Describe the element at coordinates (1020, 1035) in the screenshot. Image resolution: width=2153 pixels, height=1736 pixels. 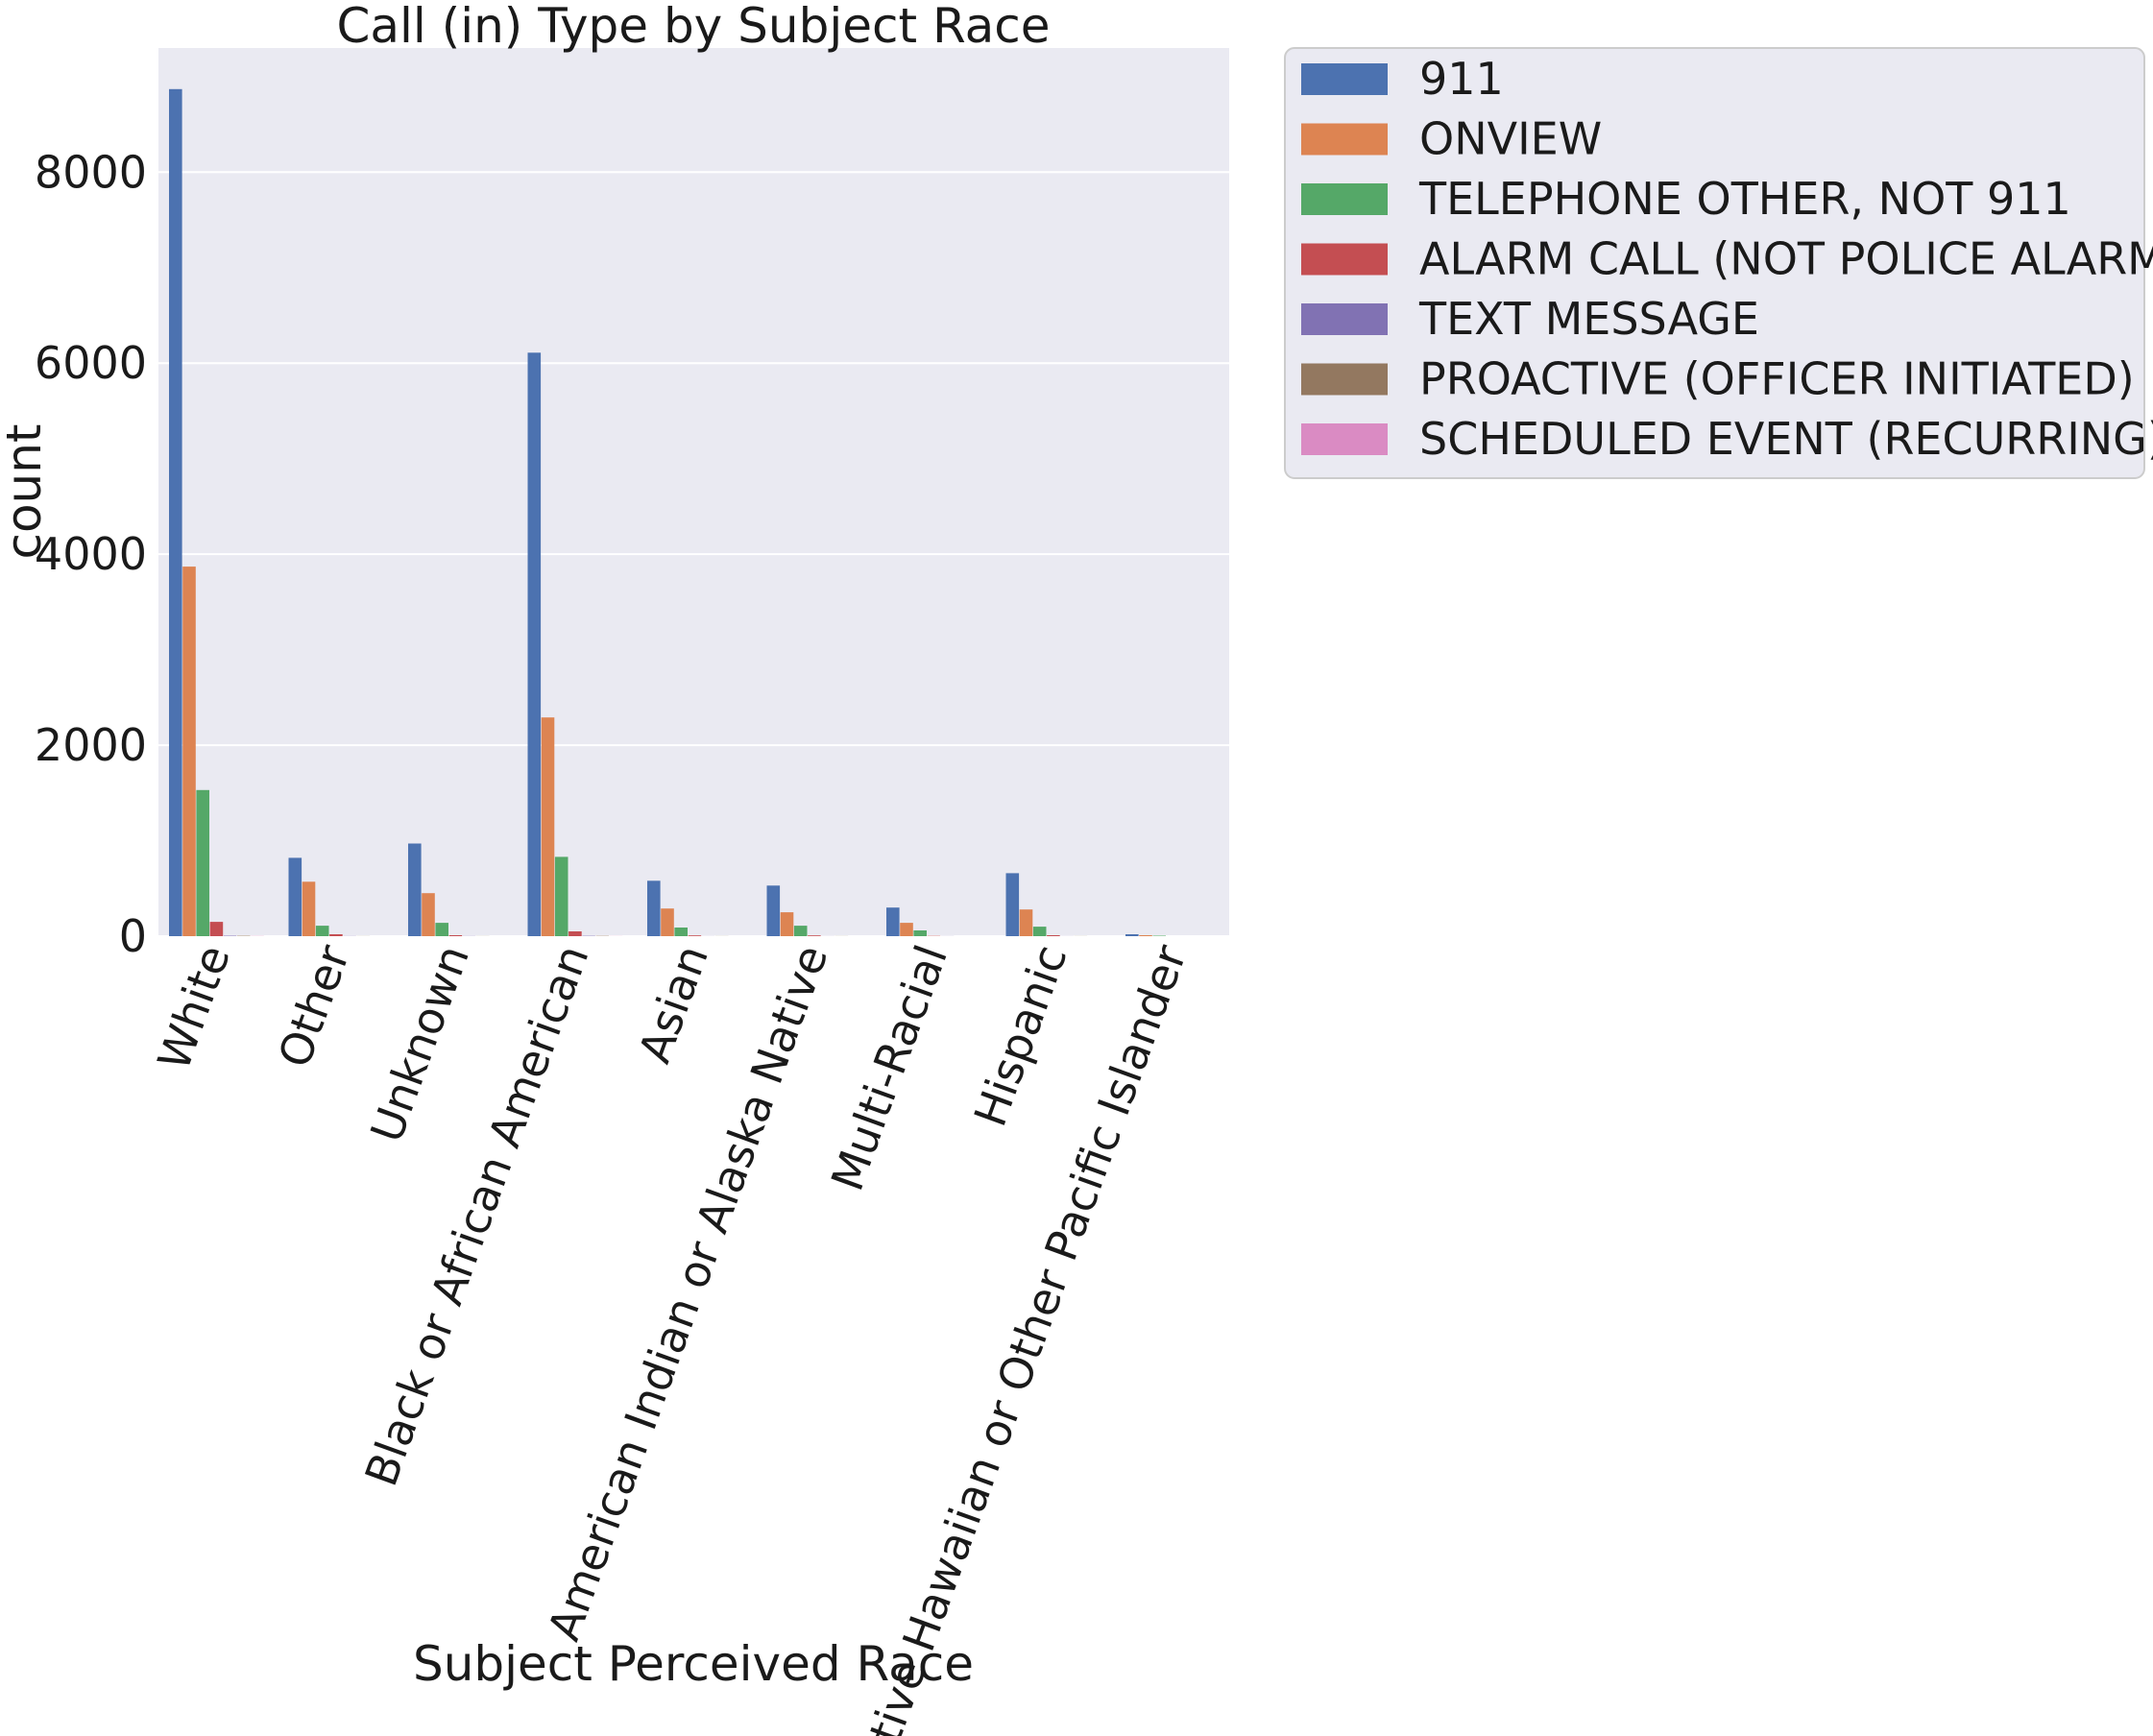
I see `x-tick-label: Hispanic` at that location.